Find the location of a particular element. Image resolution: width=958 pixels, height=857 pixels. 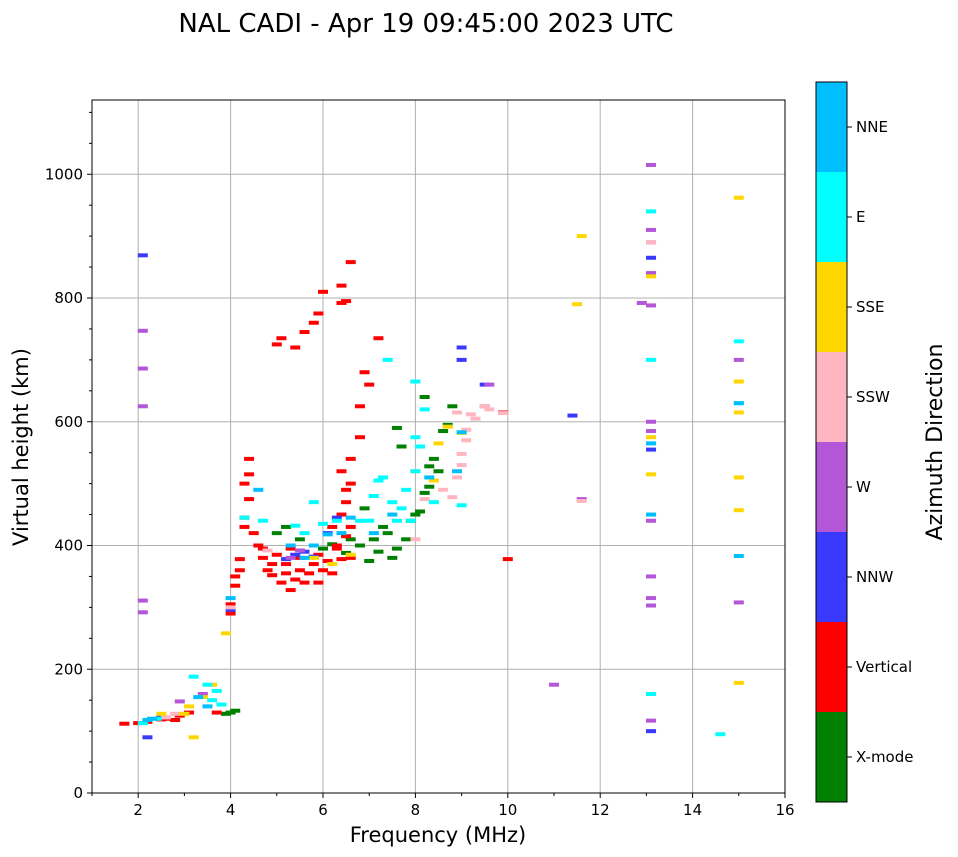

colorbar-segment-sse is located at coordinates (831, 307).